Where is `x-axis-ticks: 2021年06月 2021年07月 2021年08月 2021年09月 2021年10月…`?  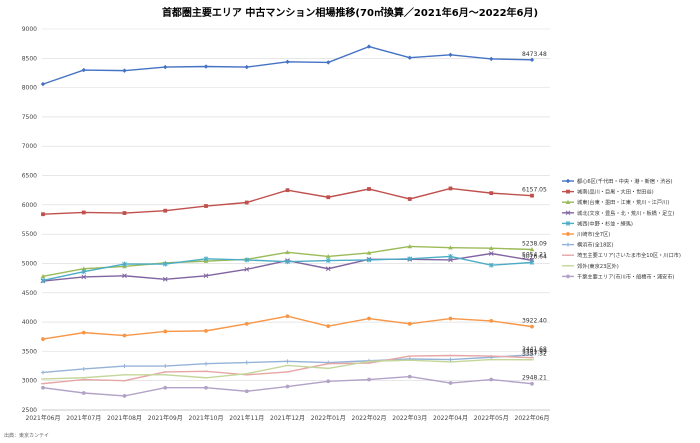
x-axis-ticks: 2021年06月 2021年07月 2021年08月 2021年09月 2021年10月… is located at coordinates (288, 418).